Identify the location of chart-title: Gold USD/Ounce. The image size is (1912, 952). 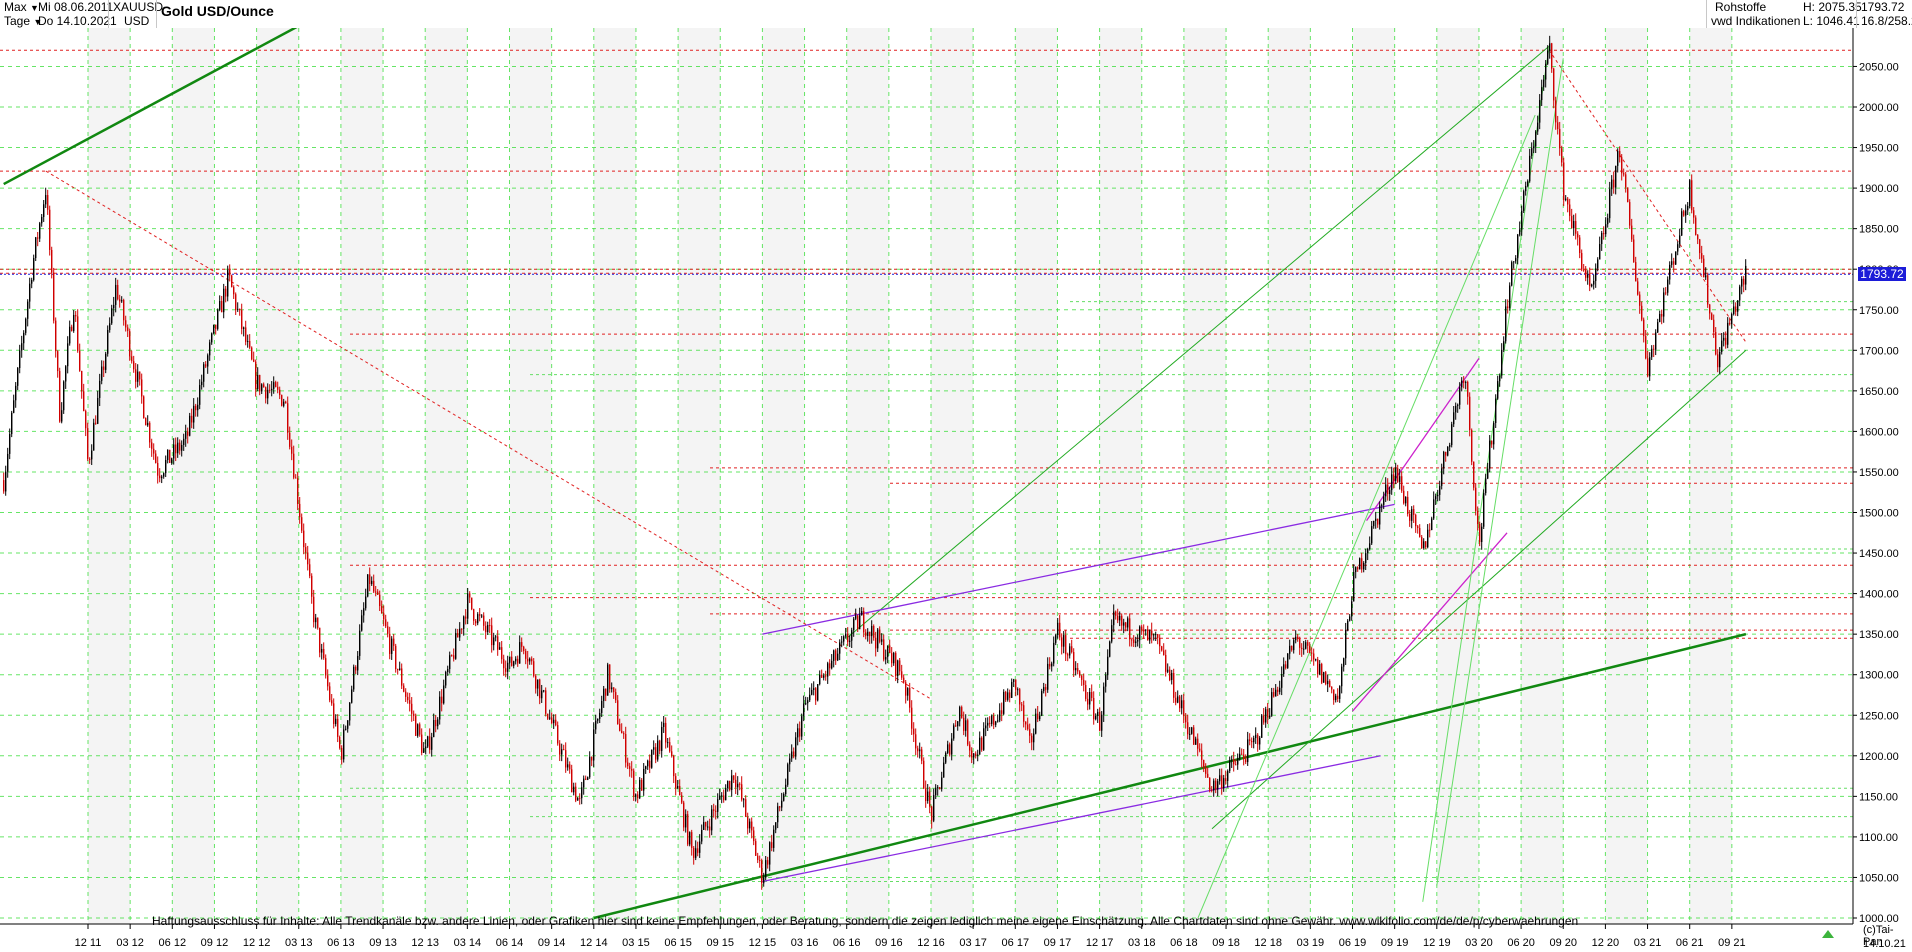
(217, 11).